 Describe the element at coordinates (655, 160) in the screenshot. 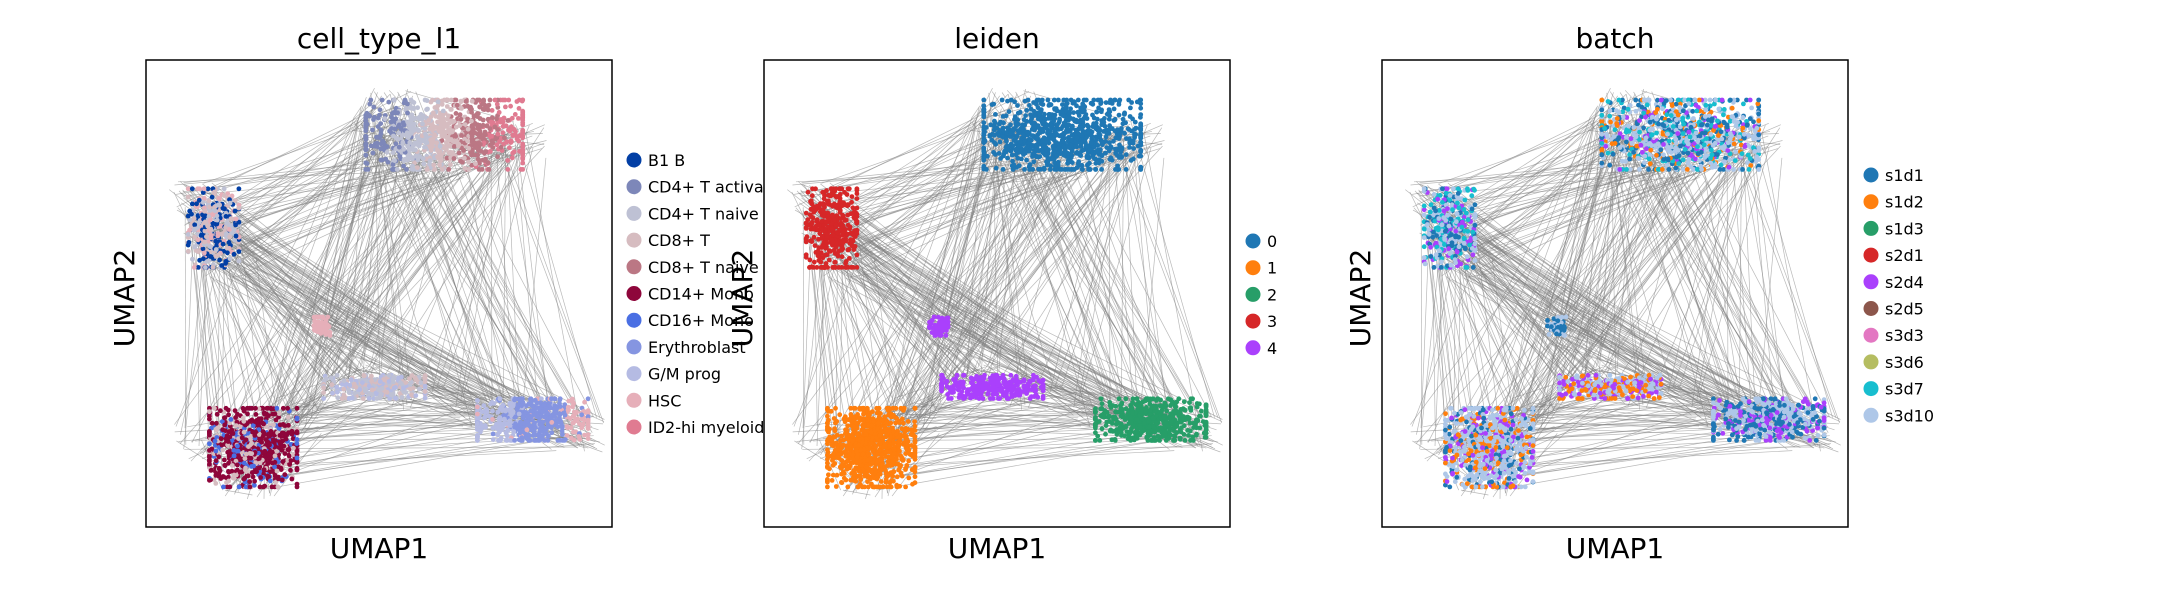

I see `legend-item: B1 B` at that location.